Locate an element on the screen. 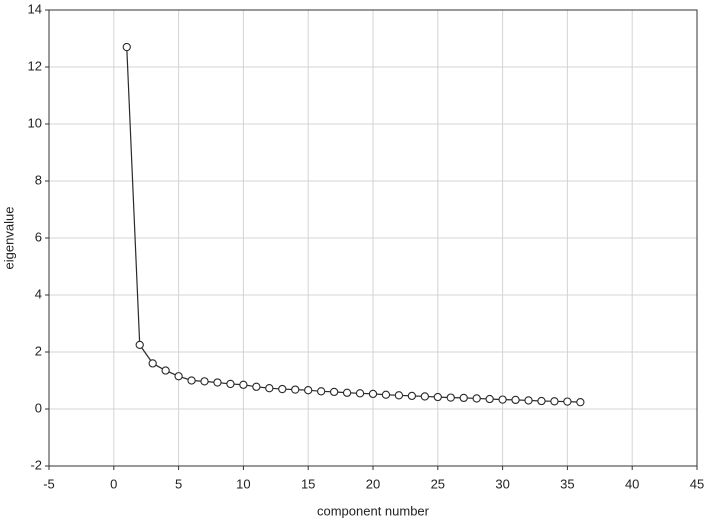 This screenshot has width=708, height=520. y-tick-label: 12 is located at coordinates (35, 65).